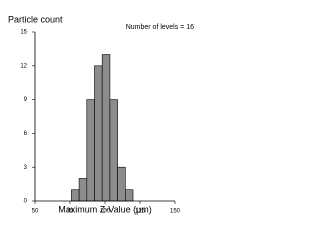 This screenshot has width=320, height=240. I want to click on y-tick-label: 6, so click(26, 134).